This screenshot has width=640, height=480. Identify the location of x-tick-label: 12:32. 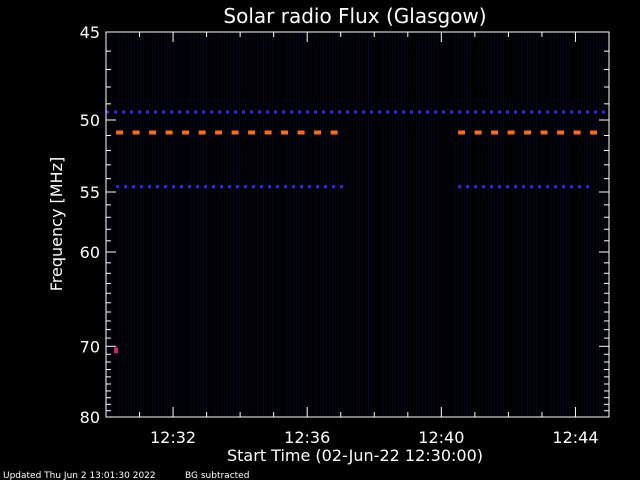
(173, 437).